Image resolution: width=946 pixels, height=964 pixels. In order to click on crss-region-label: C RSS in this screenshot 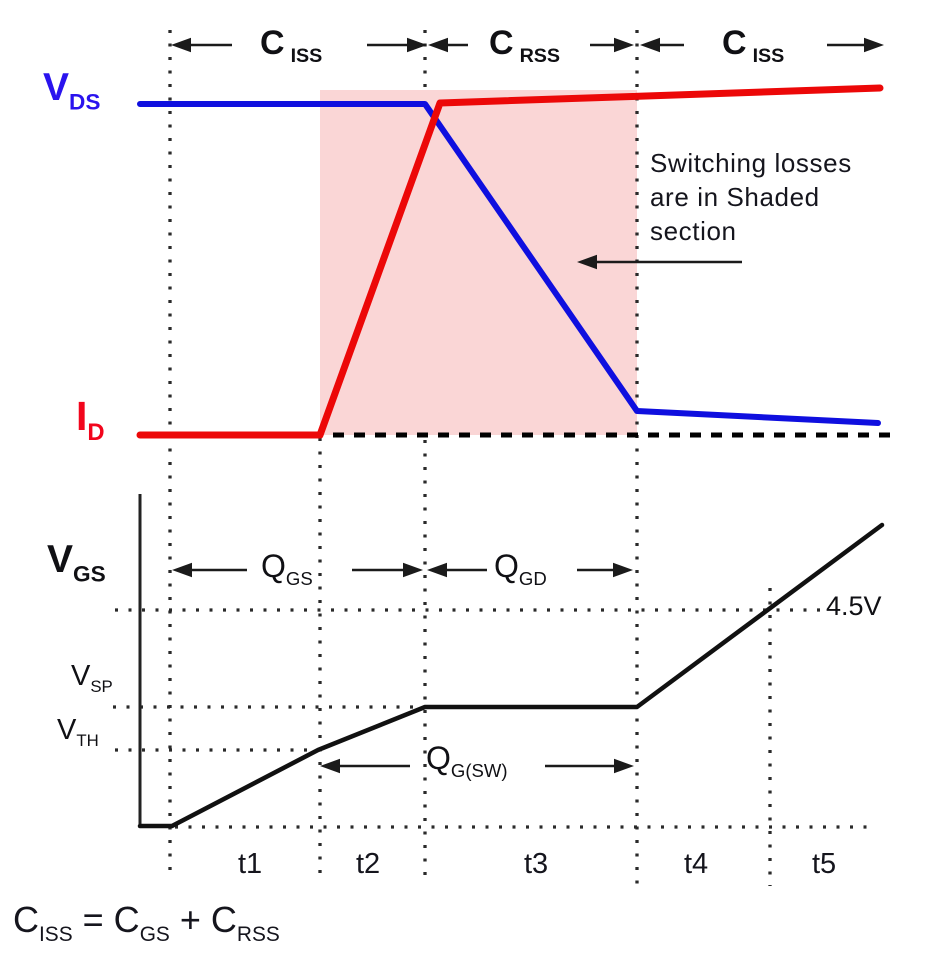, I will do `click(525, 46)`.